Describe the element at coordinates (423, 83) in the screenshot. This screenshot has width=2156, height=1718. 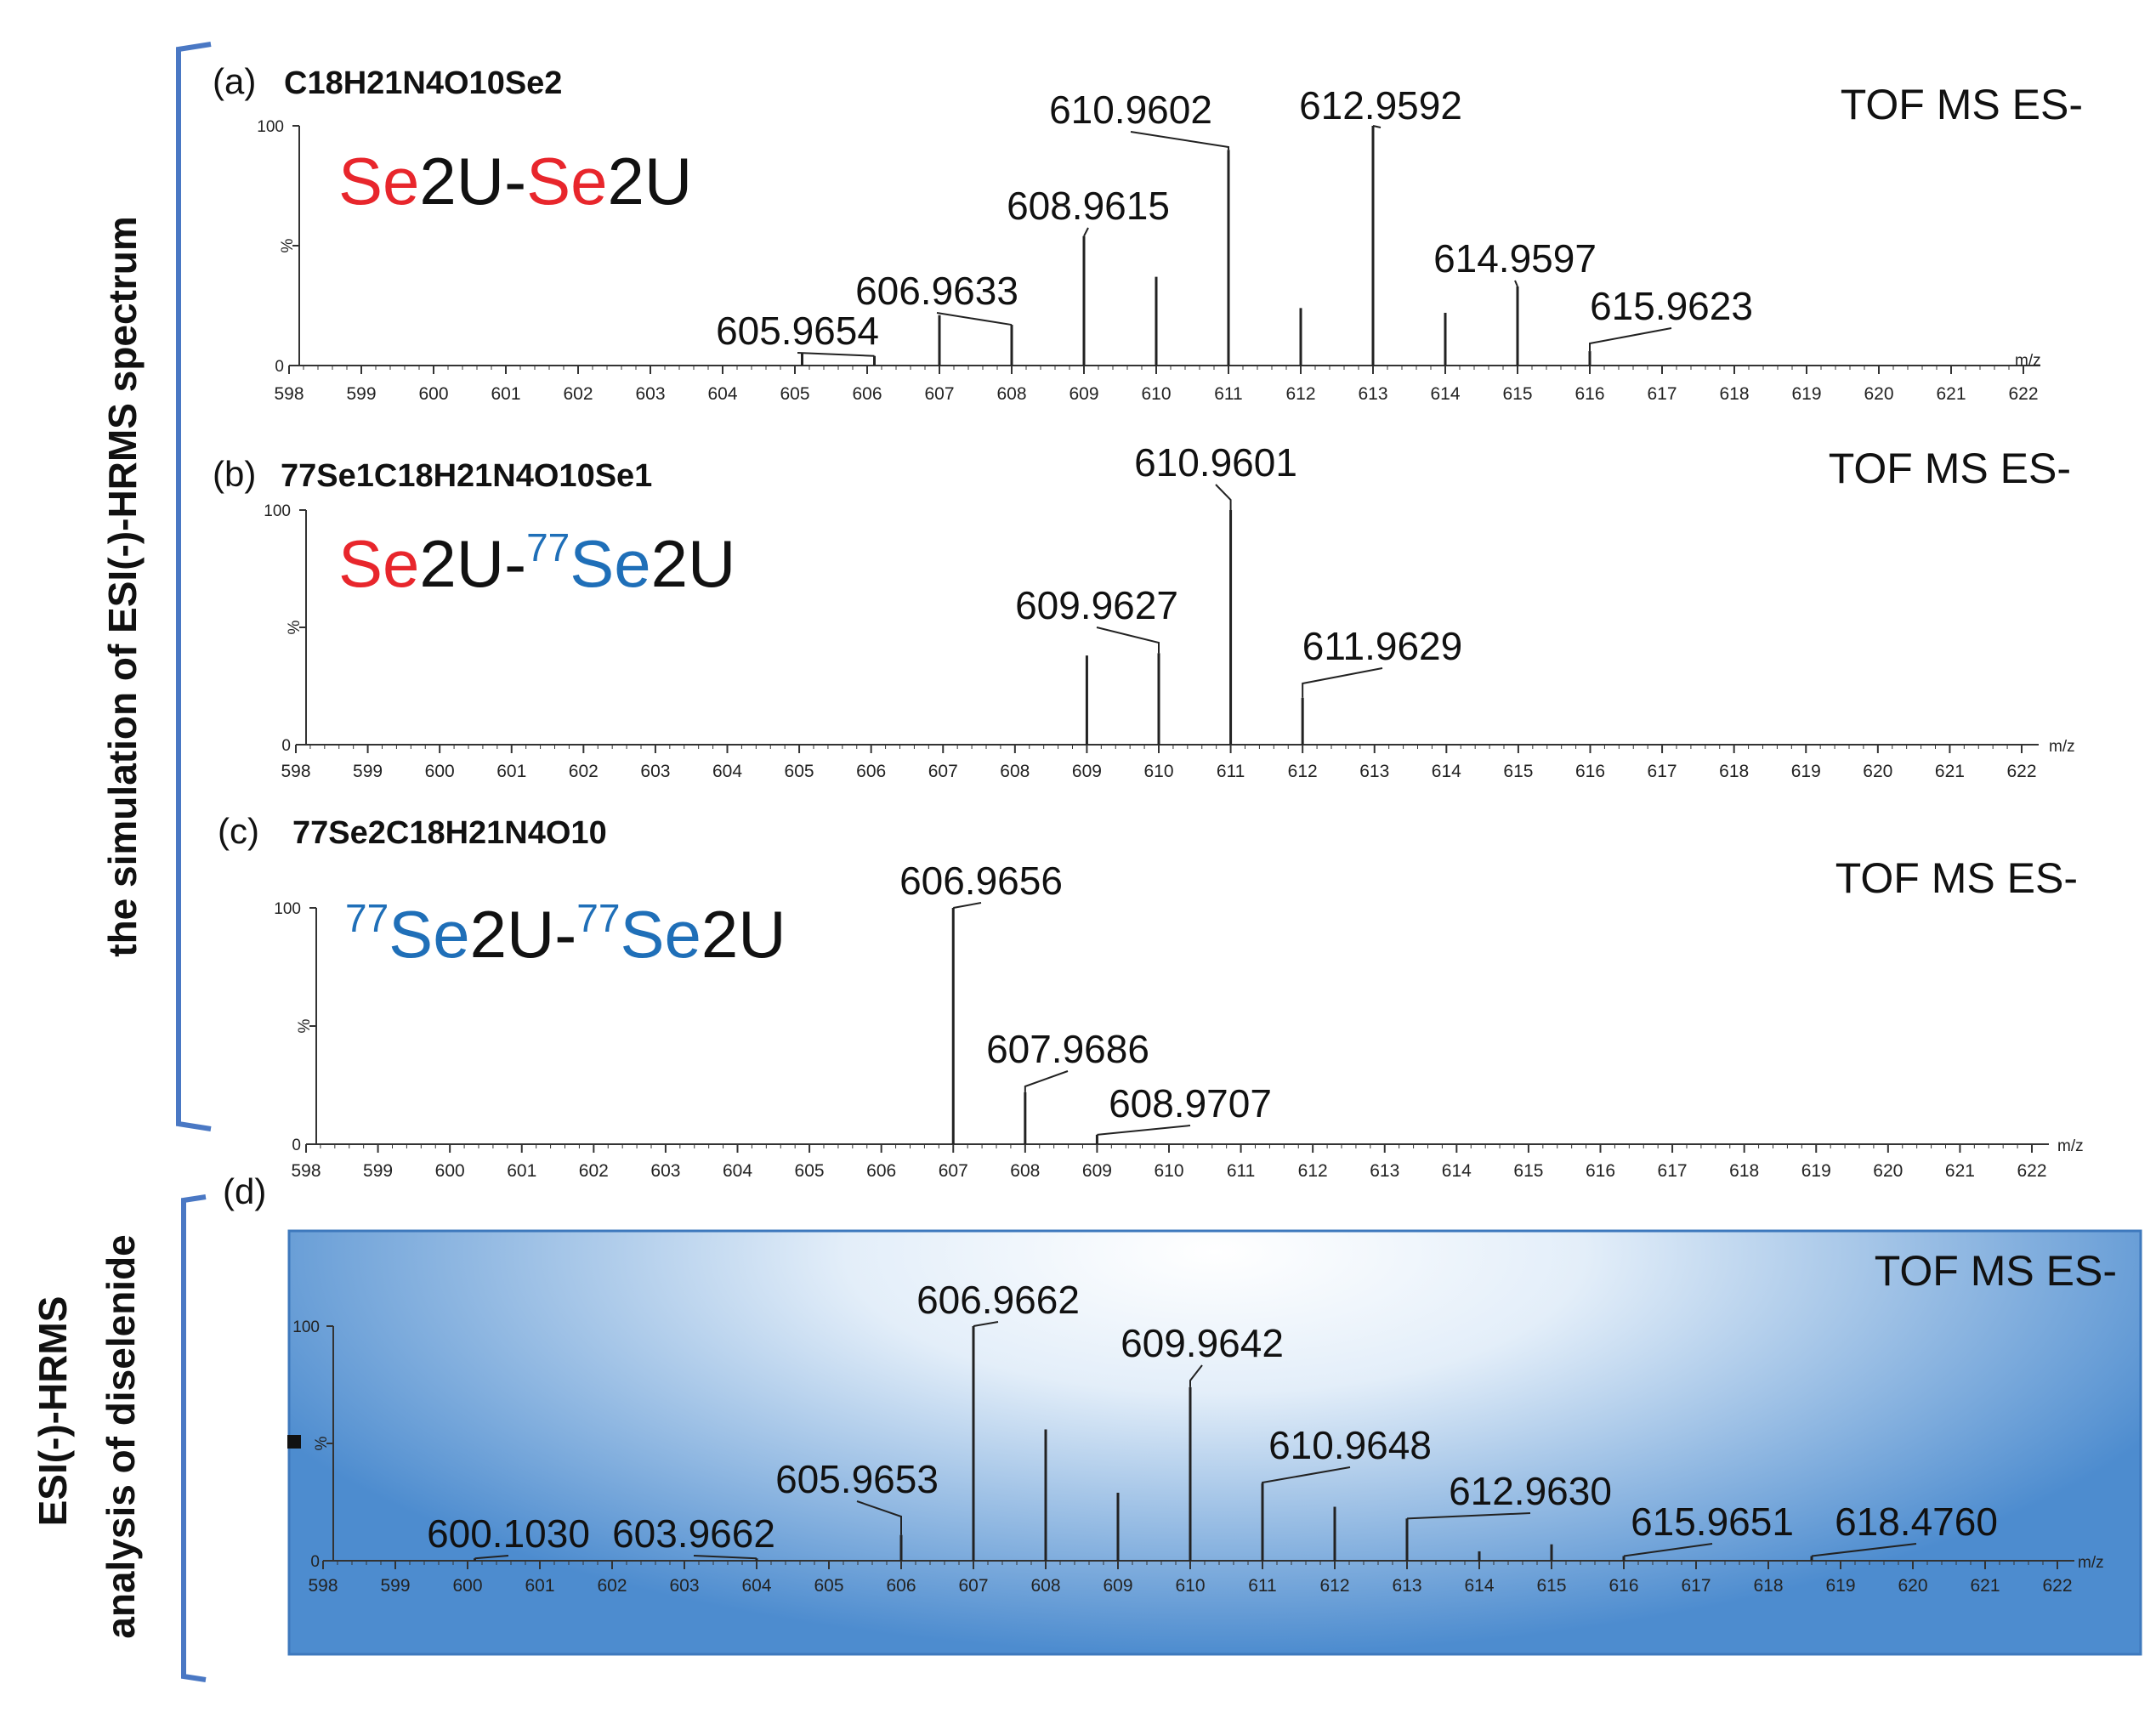
I see `panel-formula: C18H21N4O10Se2` at that location.